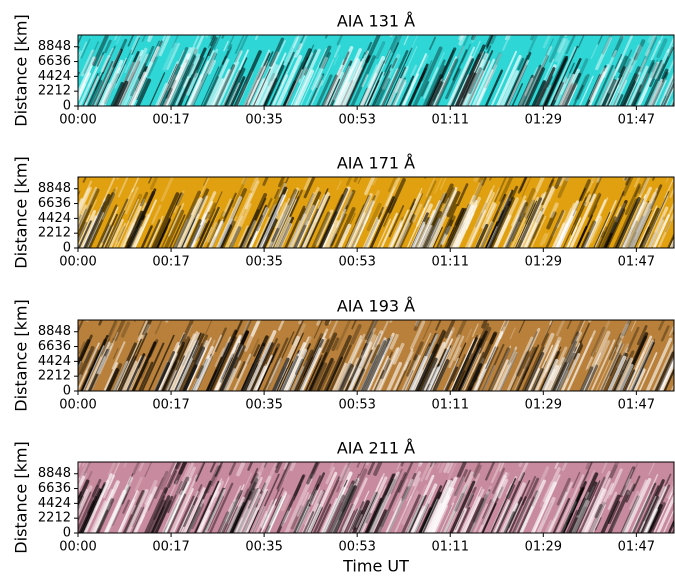 Image resolution: width=675 pixels, height=576 pixels. I want to click on axes-frame, so click(376, 70).